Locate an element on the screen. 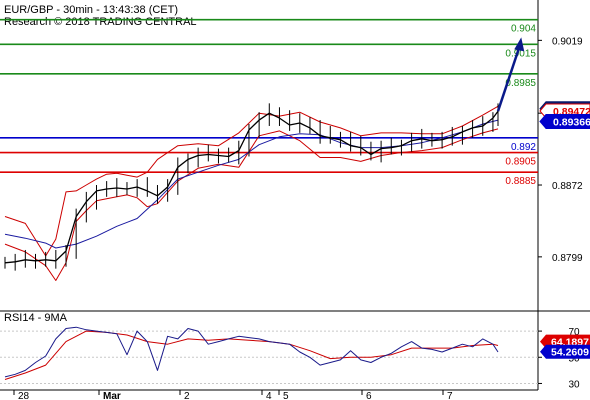 This screenshot has height=400, width=590. rsi-axis-label: 70 is located at coordinates (574, 332).